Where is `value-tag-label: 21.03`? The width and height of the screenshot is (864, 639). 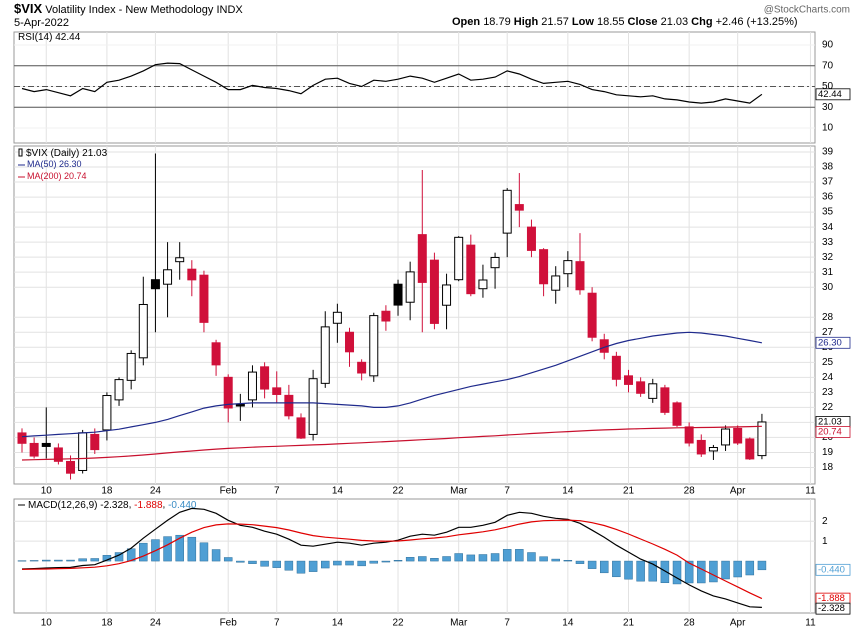 value-tag-label: 21.03 is located at coordinates (830, 421).